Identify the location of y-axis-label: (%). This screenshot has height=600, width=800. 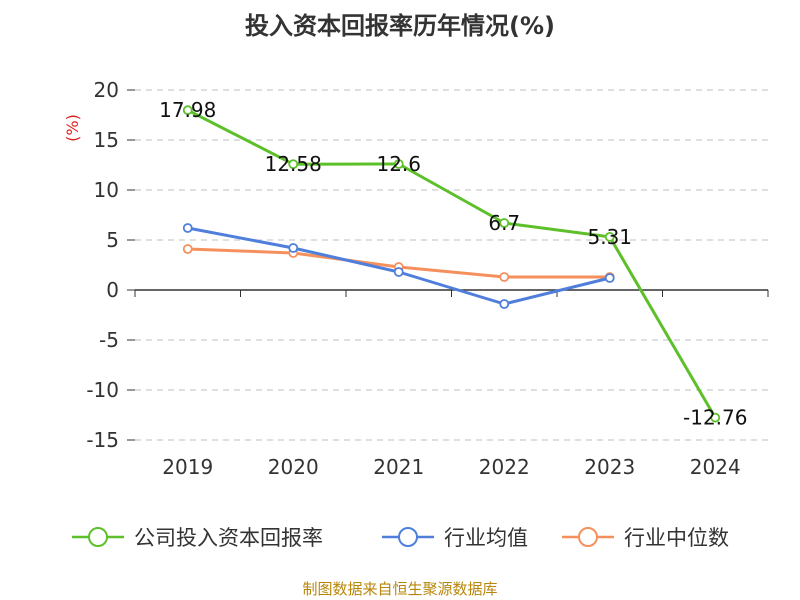
(72, 128).